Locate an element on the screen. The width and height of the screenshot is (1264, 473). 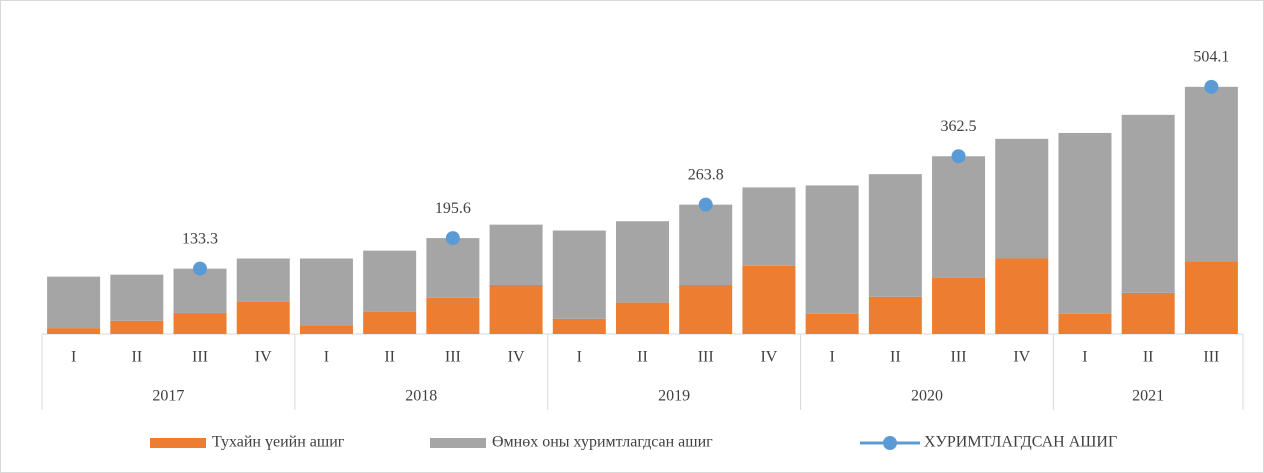
legend-label: ХУРИМТЛАГДСАН АШИГ is located at coordinates (1020, 442).